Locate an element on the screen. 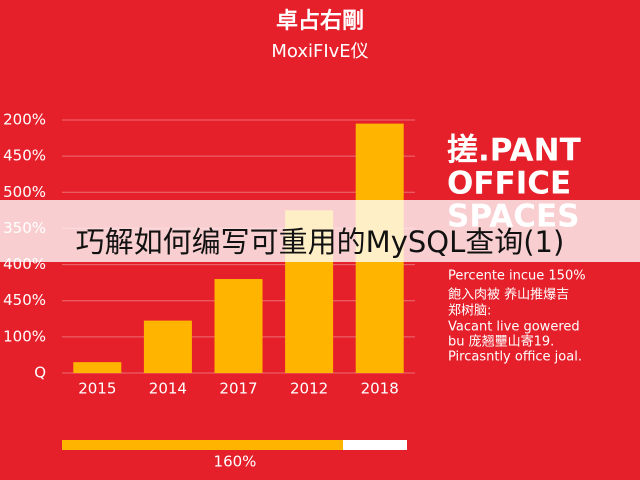 Image resolution: width=640 pixels, height=480 pixels. y-tick-label: Q is located at coordinates (40, 373).